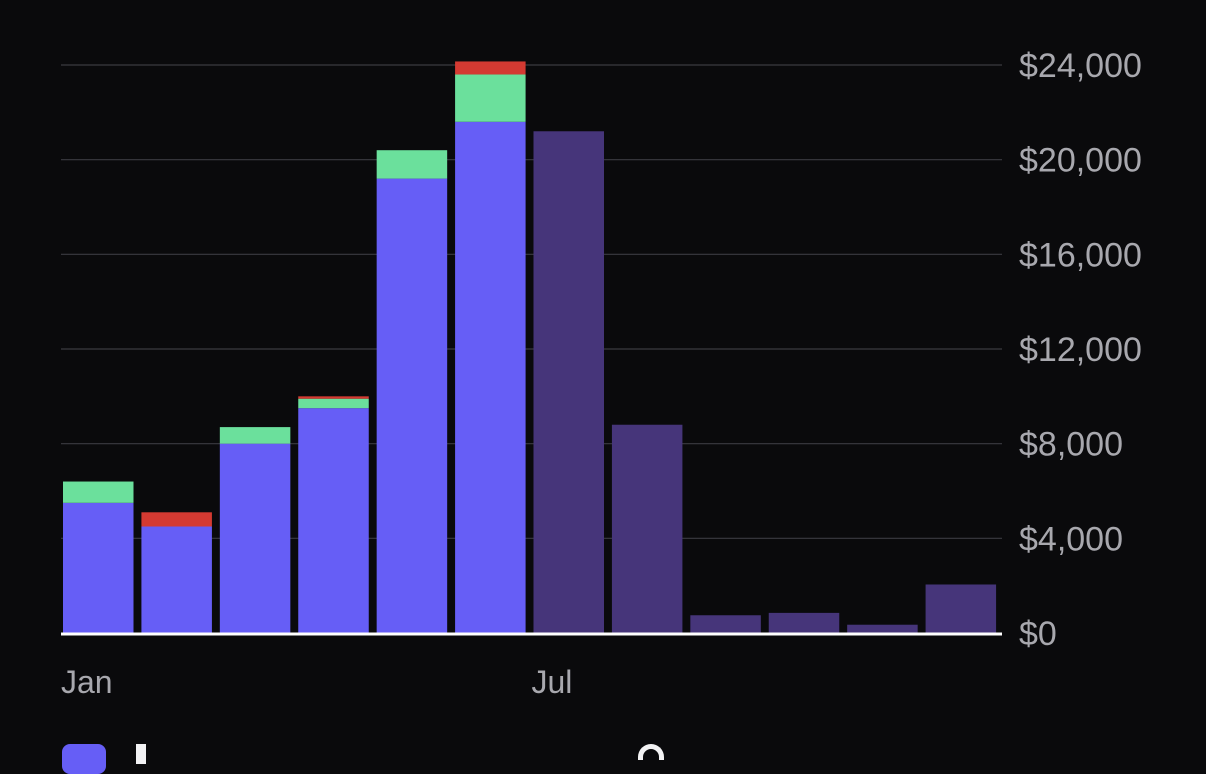  I want to click on x-tick-label: Jan, so click(87, 682).